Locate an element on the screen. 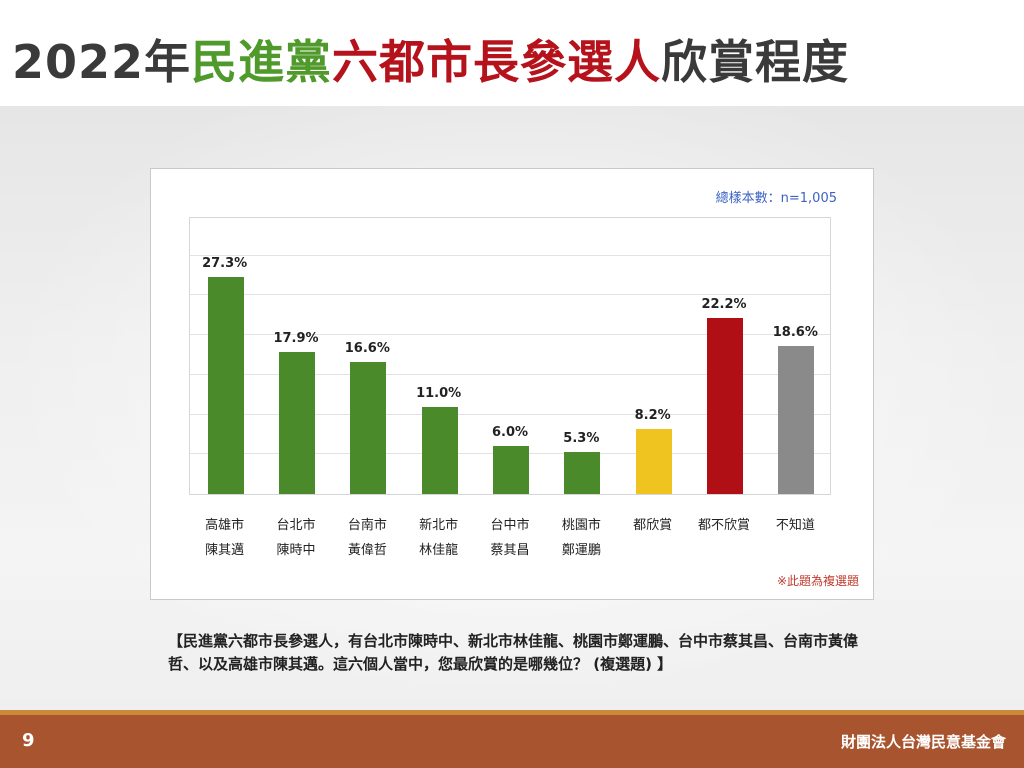 This screenshot has width=1024, height=768. bar-value-label: 27.3% is located at coordinates (225, 264).